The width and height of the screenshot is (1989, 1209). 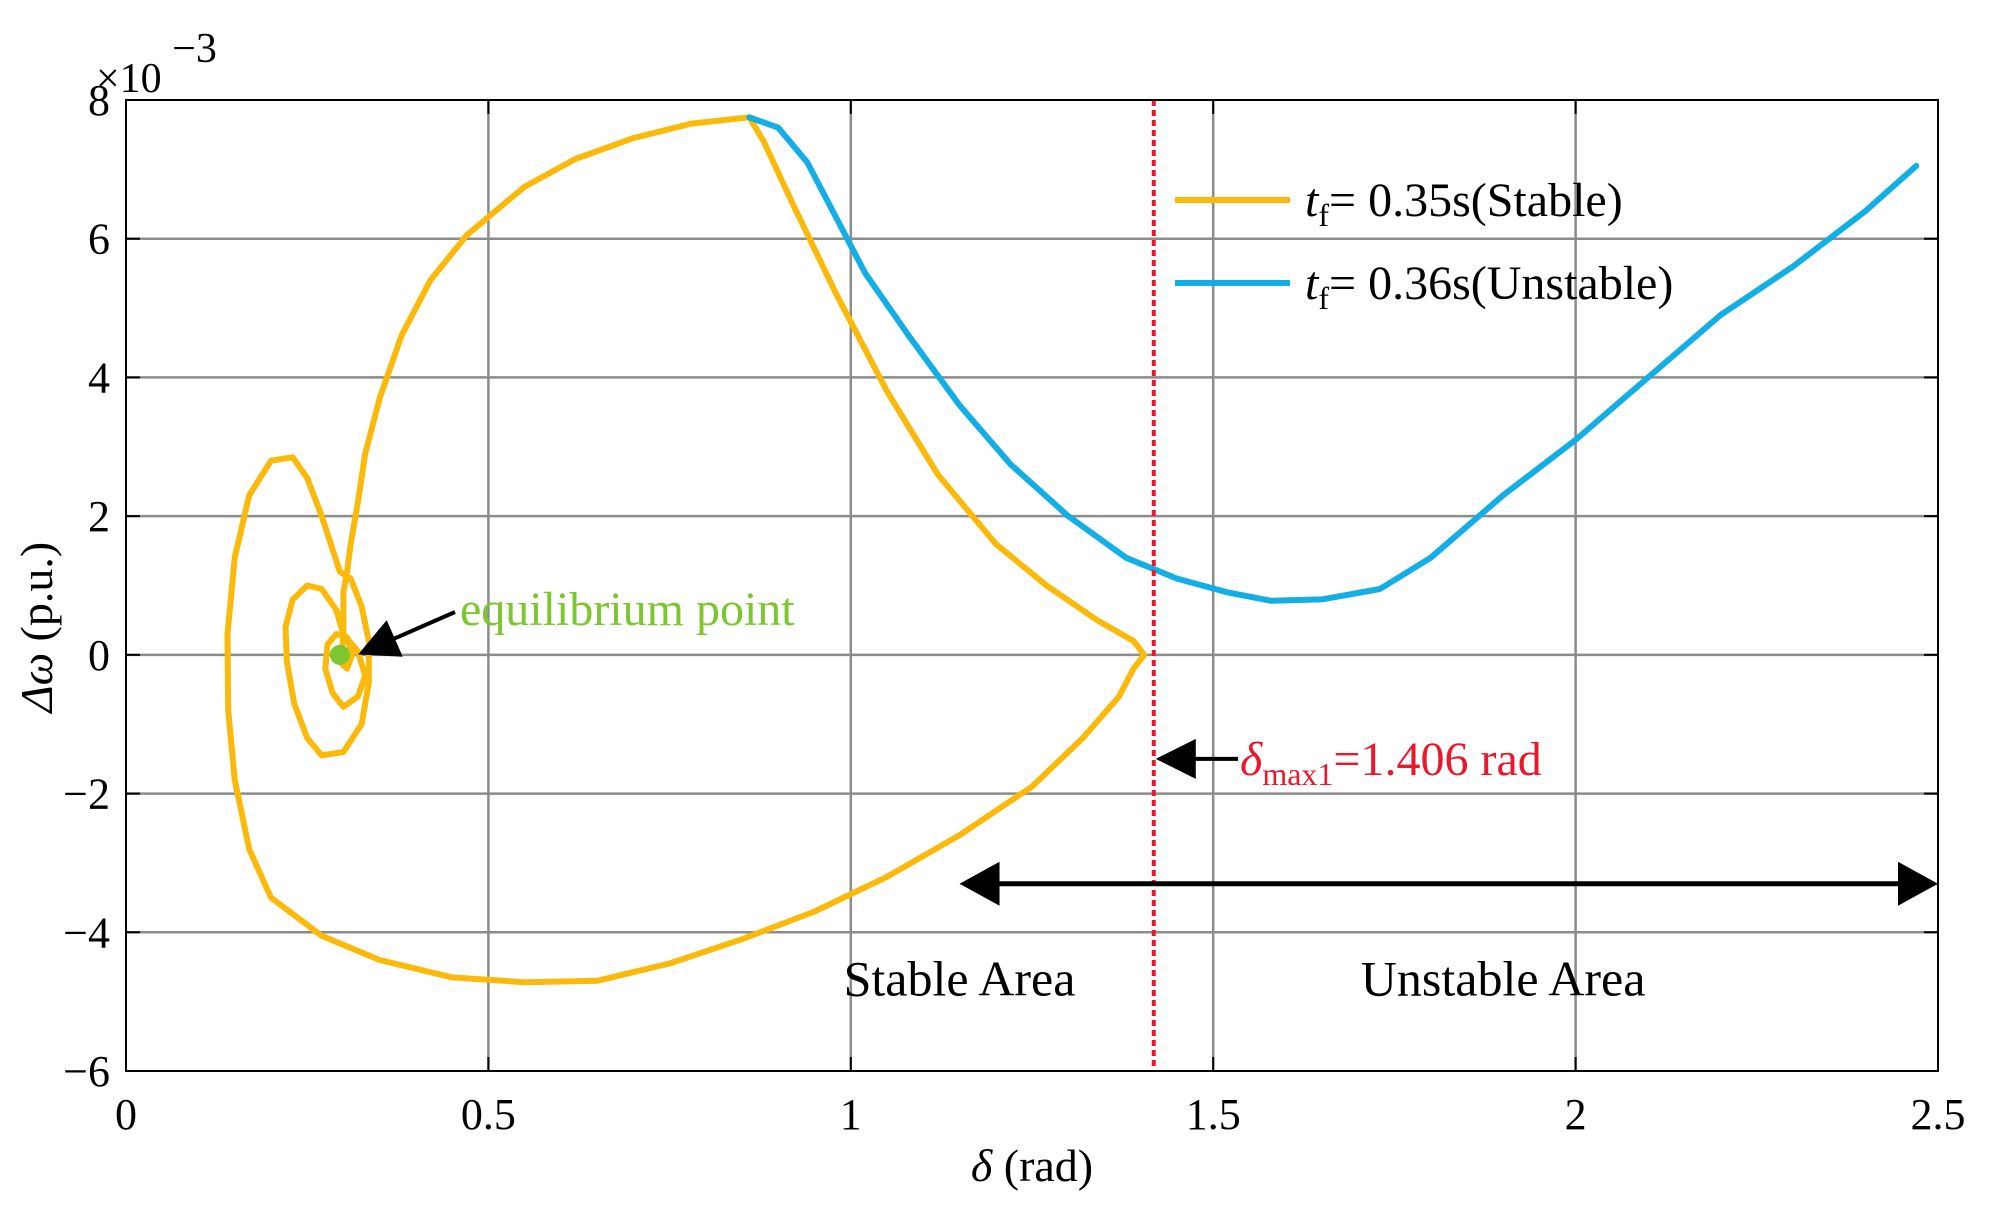 What do you see at coordinates (36, 683) in the screenshot?
I see `y-axis-label-symbol: Δω` at bounding box center [36, 683].